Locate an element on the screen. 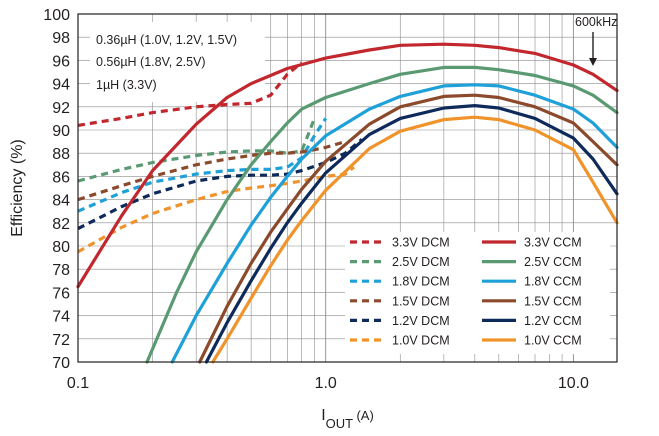 Image resolution: width=659 pixels, height=436 pixels. legend-label: 2.5V CCM is located at coordinates (553, 262).